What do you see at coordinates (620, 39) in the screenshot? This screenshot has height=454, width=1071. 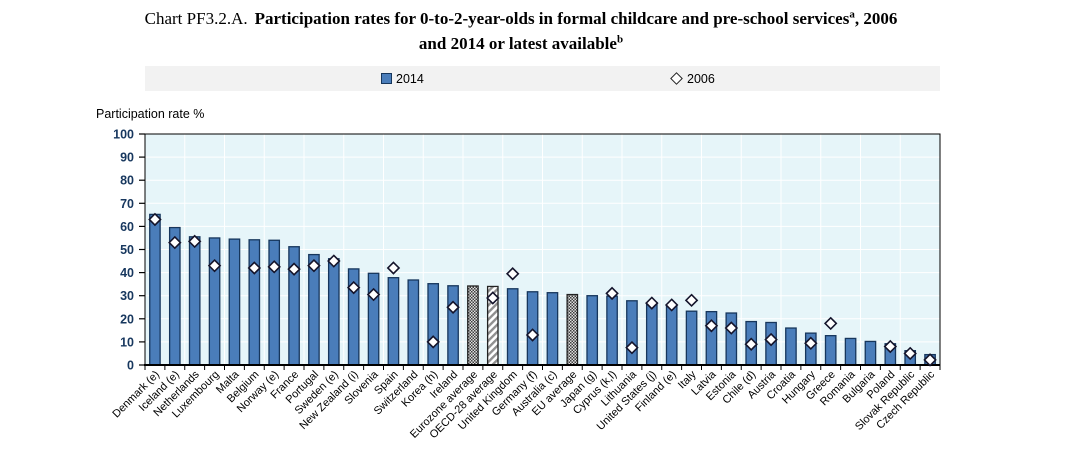 I see `footnote-b-marker: b` at bounding box center [620, 39].